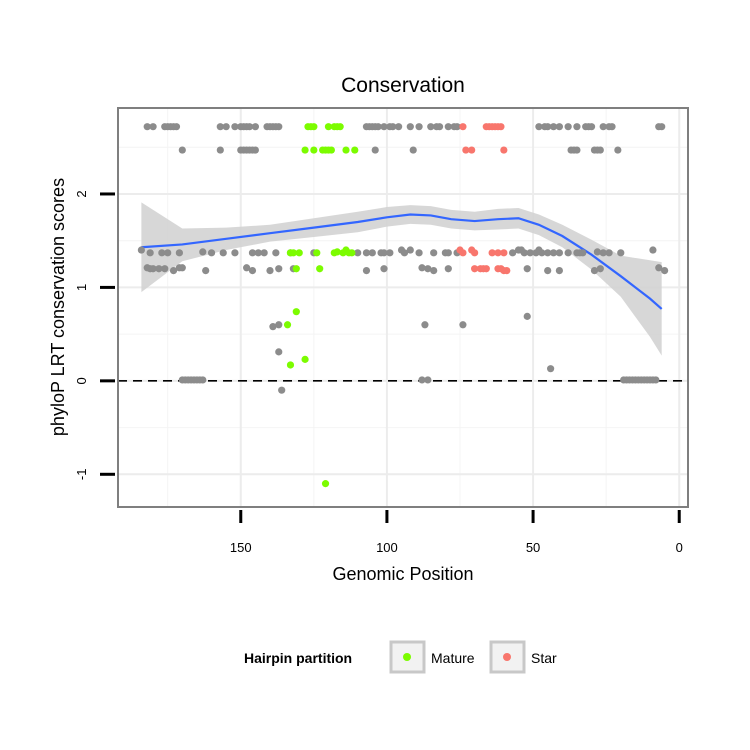  What do you see at coordinates (81, 287) in the screenshot?
I see `y-tick-label: 1` at bounding box center [81, 287].